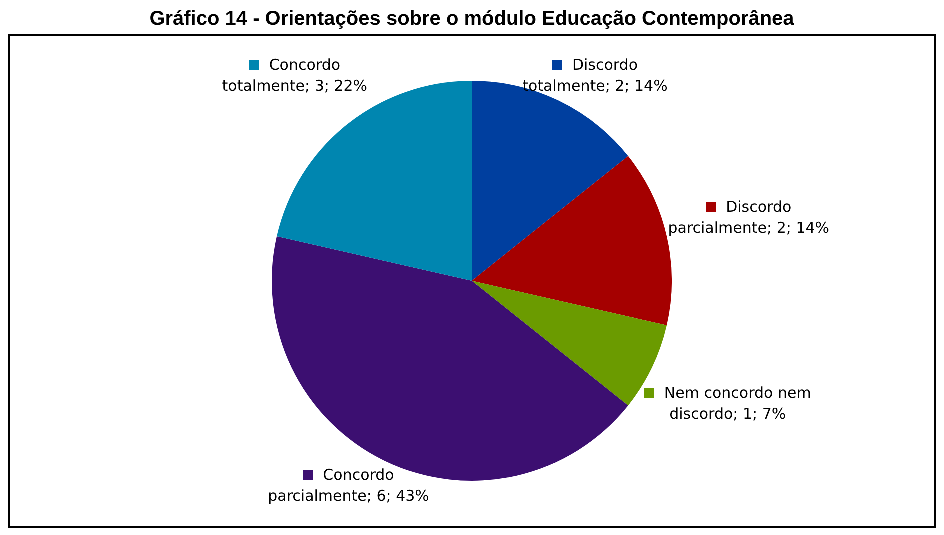  What do you see at coordinates (595, 75) in the screenshot?
I see `legend-label: Discordo totalmente; 2; 14%` at bounding box center [595, 75].